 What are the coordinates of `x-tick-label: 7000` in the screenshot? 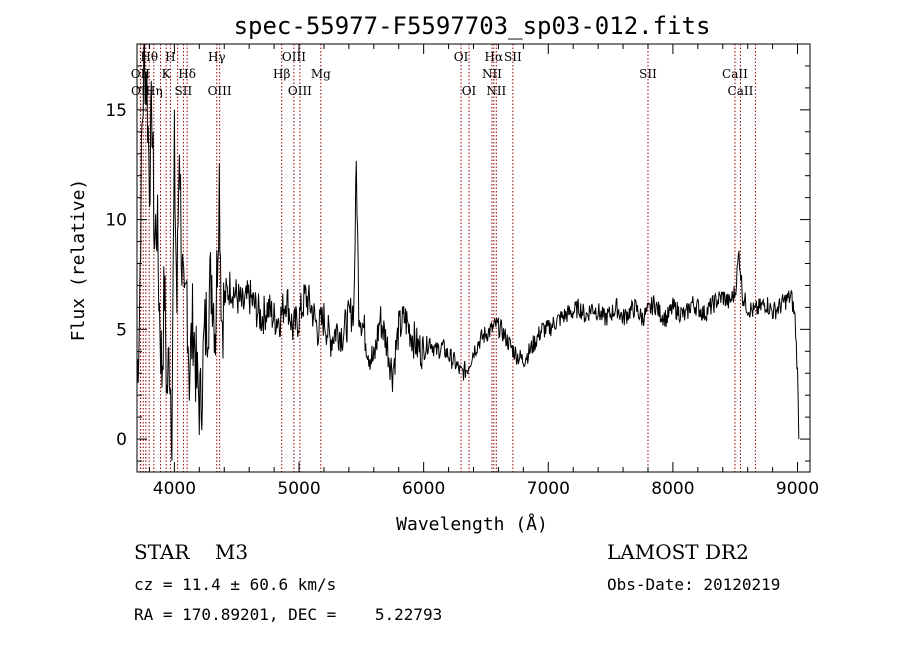 It's located at (548, 489).